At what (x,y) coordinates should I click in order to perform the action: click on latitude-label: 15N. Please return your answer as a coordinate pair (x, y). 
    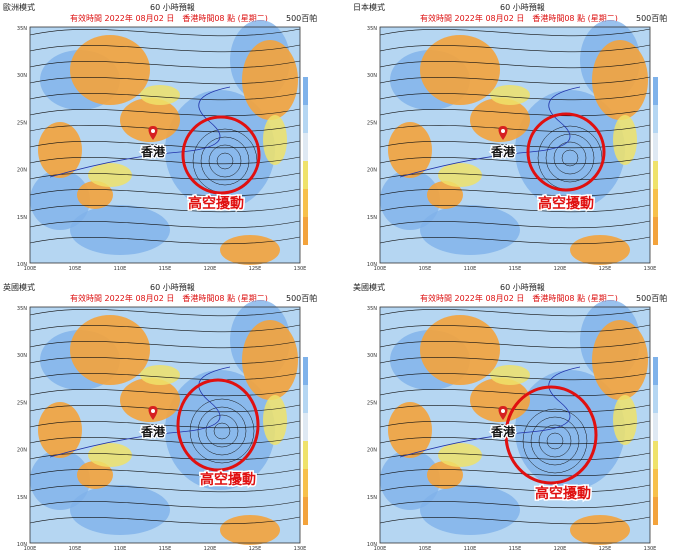
    Looking at the image, I should click on (22, 498).